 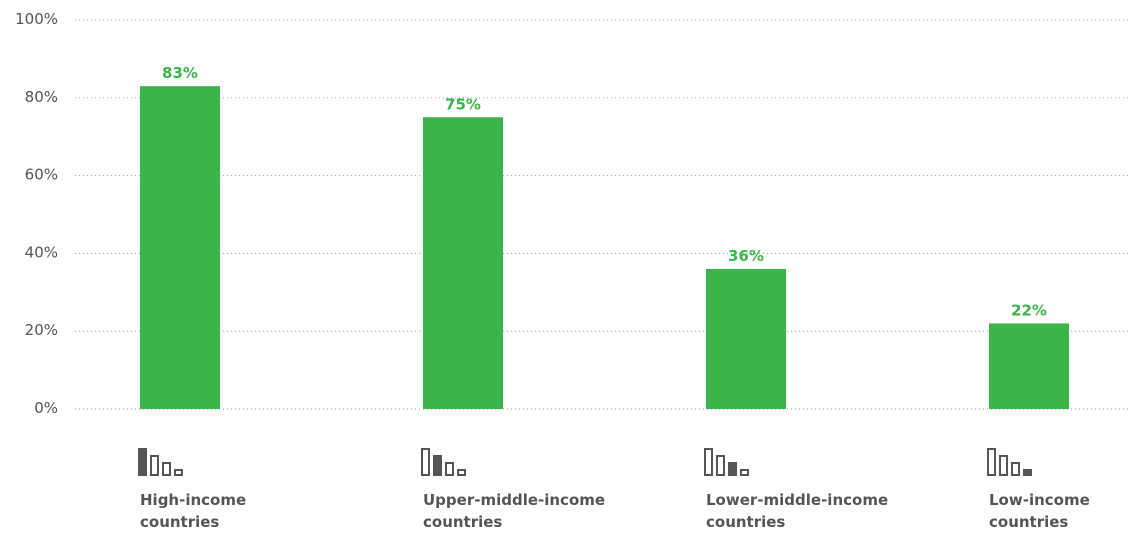 I want to click on y-tick-label: 40%, so click(x=41, y=252).